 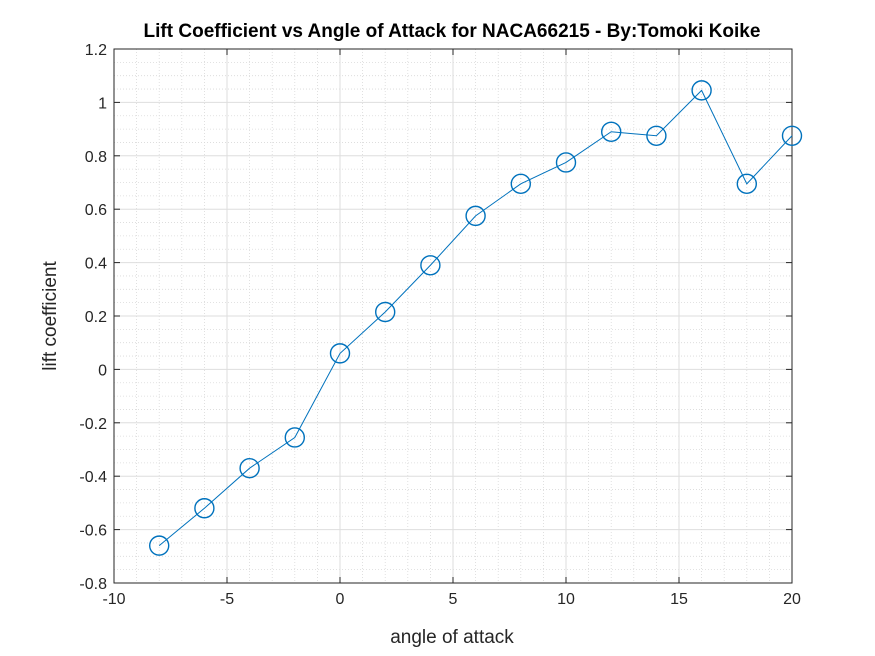 I want to click on x-tick-label: -10, so click(x=113, y=599).